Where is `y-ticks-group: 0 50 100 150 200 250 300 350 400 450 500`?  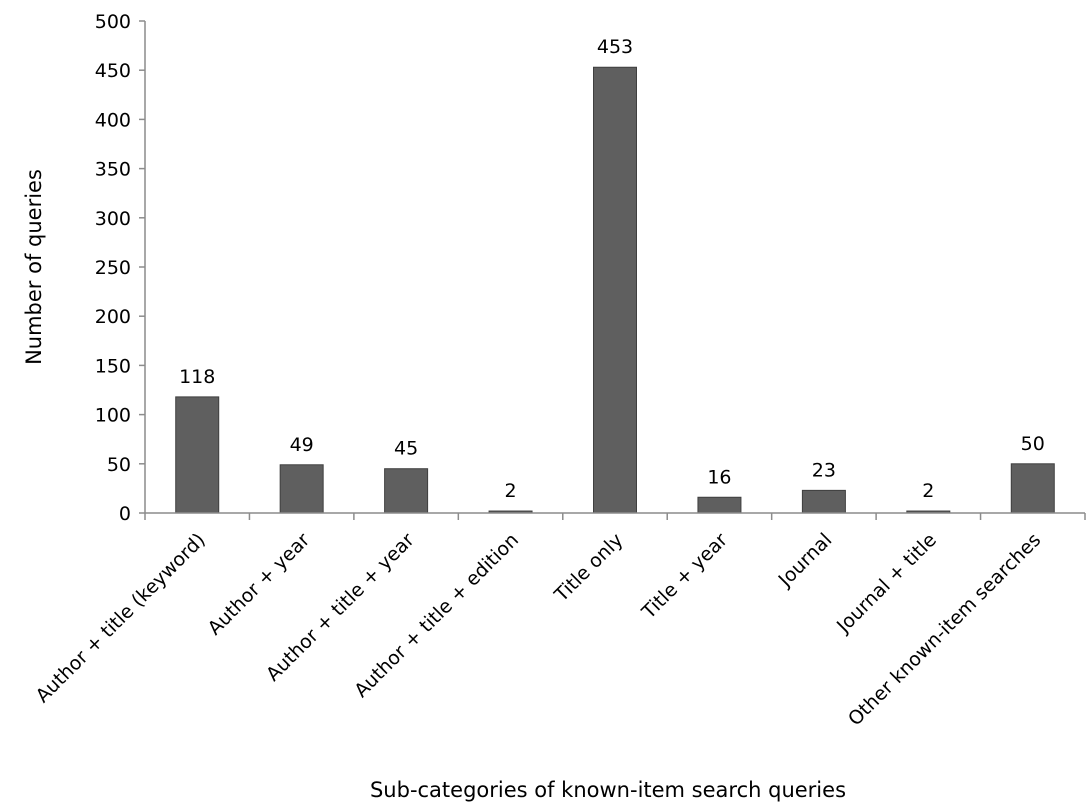
y-ticks-group: 0 50 100 150 200 250 300 350 400 450 500 is located at coordinates (120, 268).